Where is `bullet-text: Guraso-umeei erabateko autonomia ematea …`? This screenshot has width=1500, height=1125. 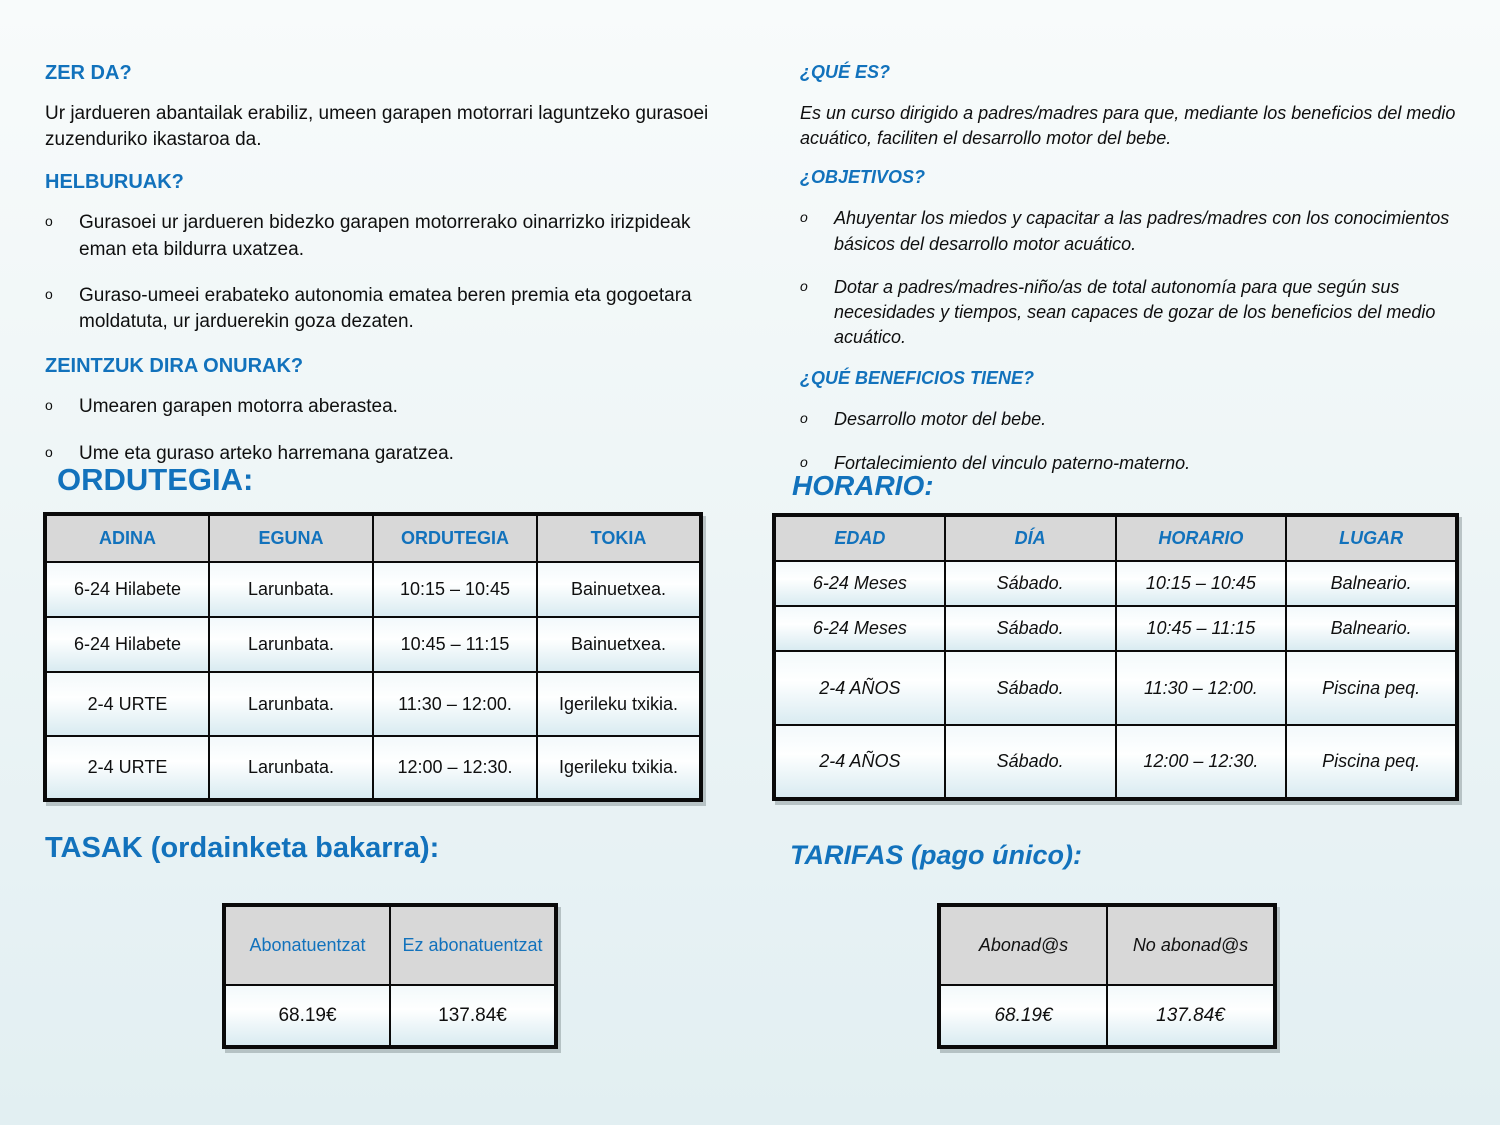
bullet-text: Guraso-umeei erabateko autonomia ematea … is located at coordinates (385, 308).